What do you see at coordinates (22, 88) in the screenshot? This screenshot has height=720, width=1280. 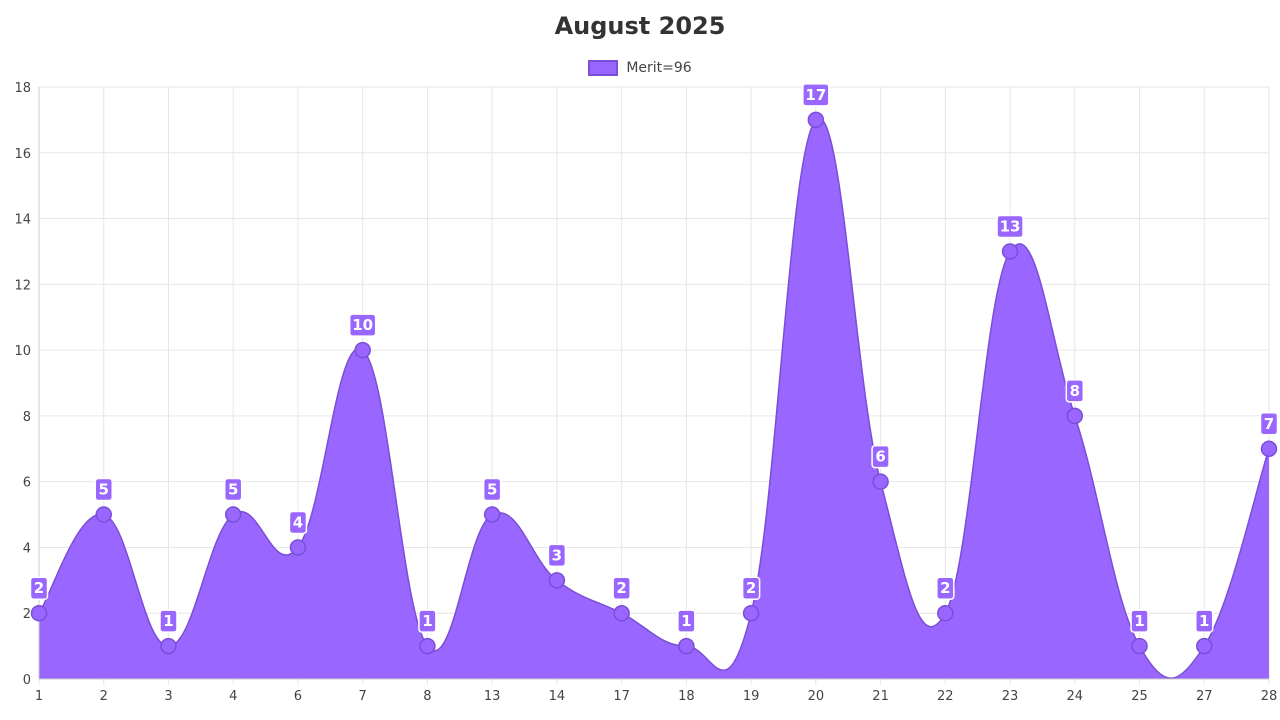 I see `y-tick-label: 18` at bounding box center [22, 88].